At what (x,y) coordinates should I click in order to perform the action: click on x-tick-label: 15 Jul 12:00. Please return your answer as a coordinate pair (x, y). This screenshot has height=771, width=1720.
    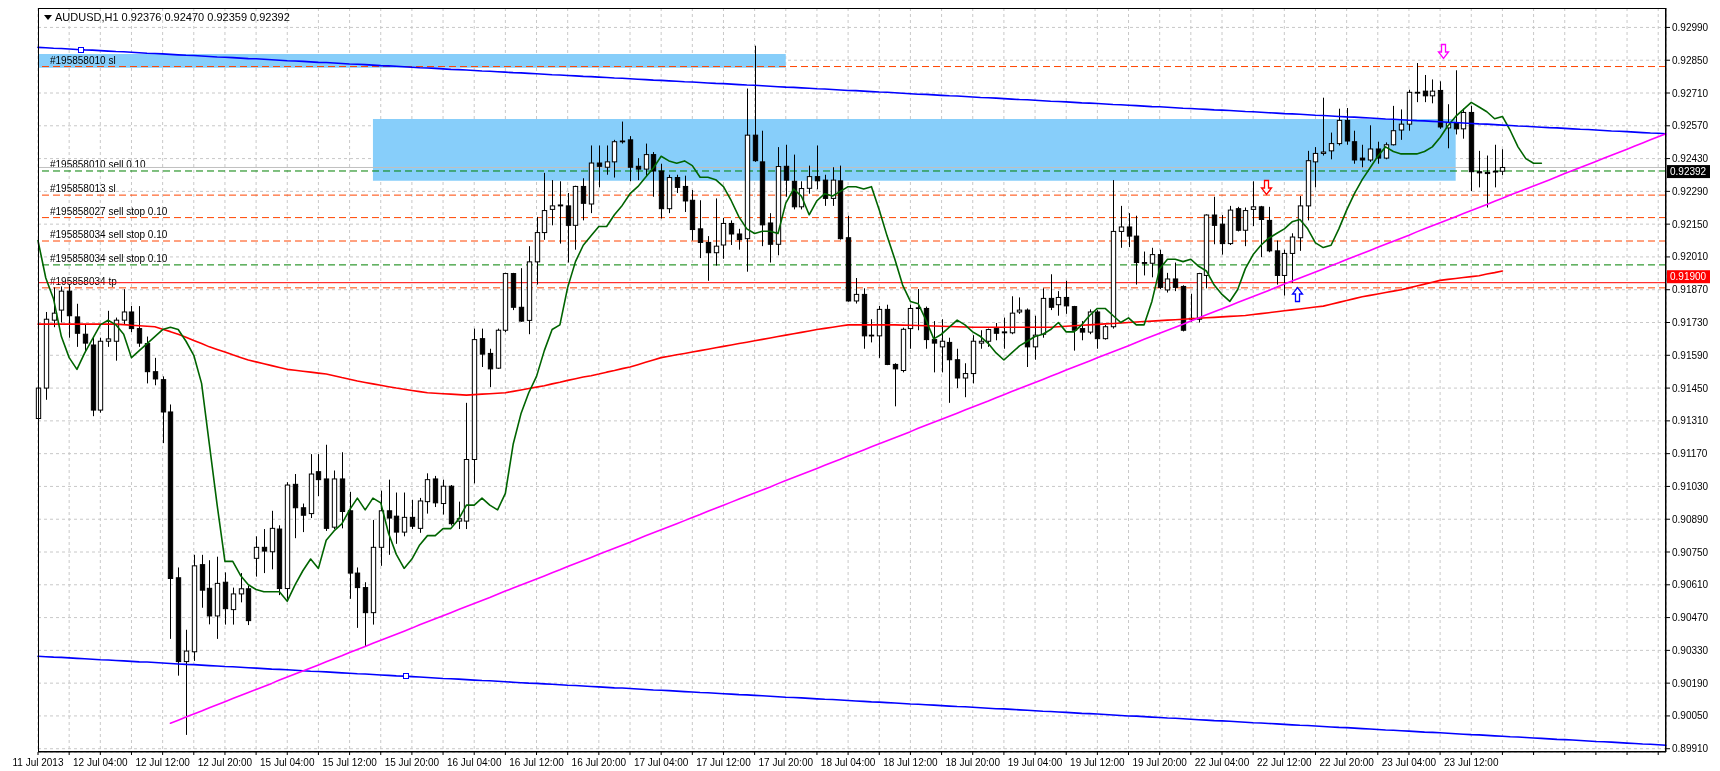
    Looking at the image, I should click on (350, 762).